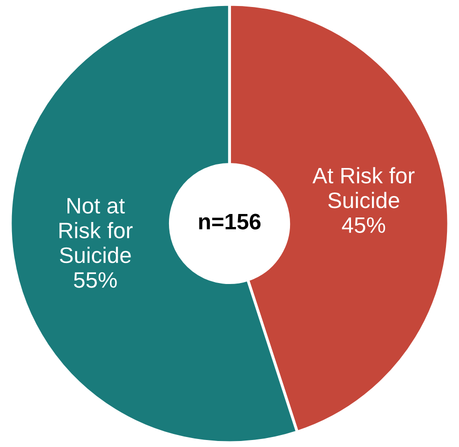  What do you see at coordinates (363, 187) in the screenshot?
I see `slice-label: At Risk for Suicide` at bounding box center [363, 187].